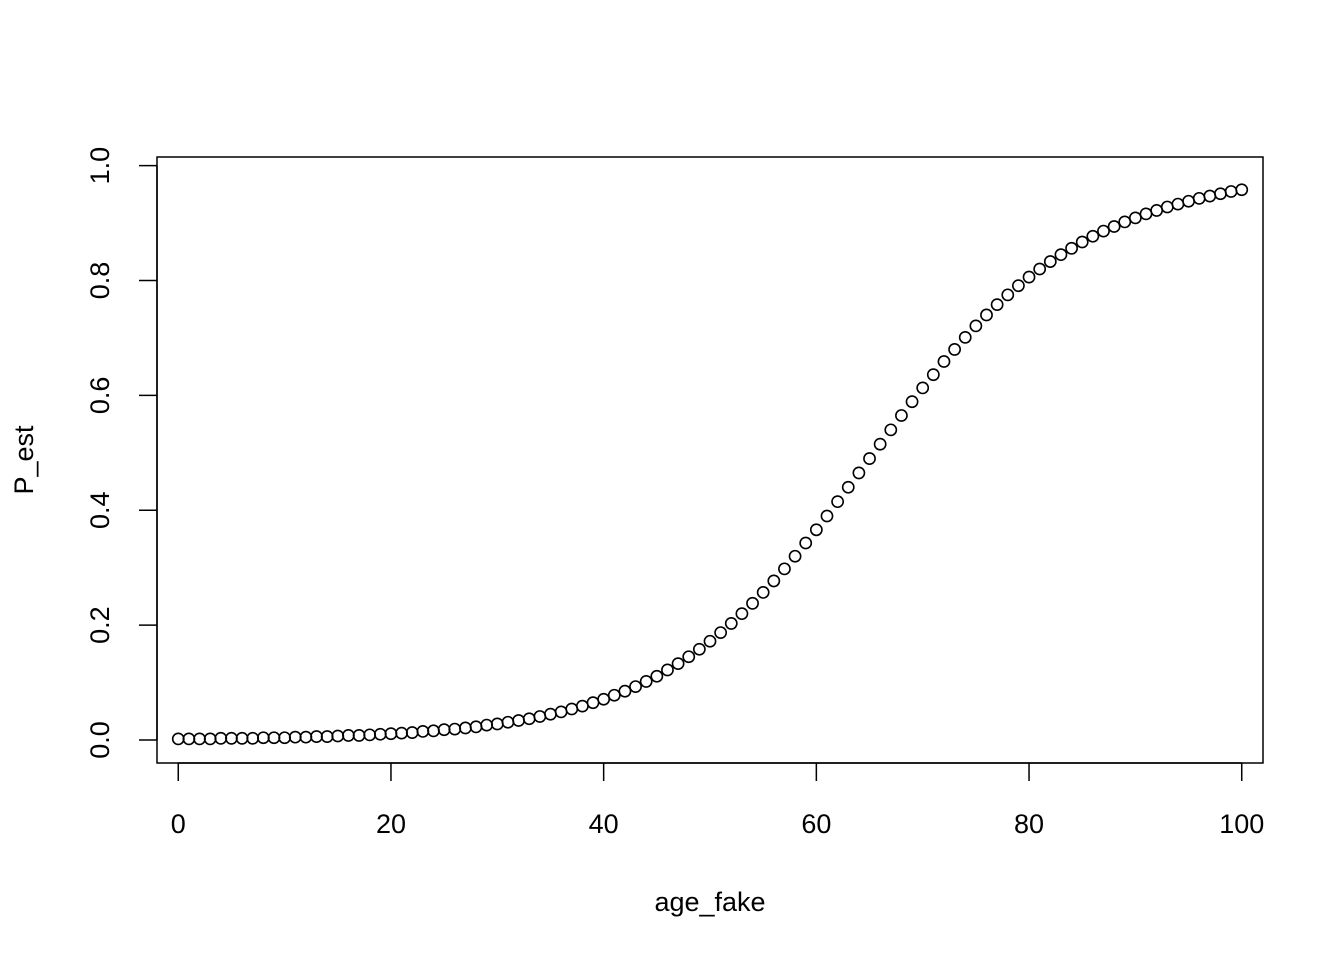 The image size is (1344, 960). What do you see at coordinates (1029, 824) in the screenshot?
I see `x-tick-label: 80` at bounding box center [1029, 824].